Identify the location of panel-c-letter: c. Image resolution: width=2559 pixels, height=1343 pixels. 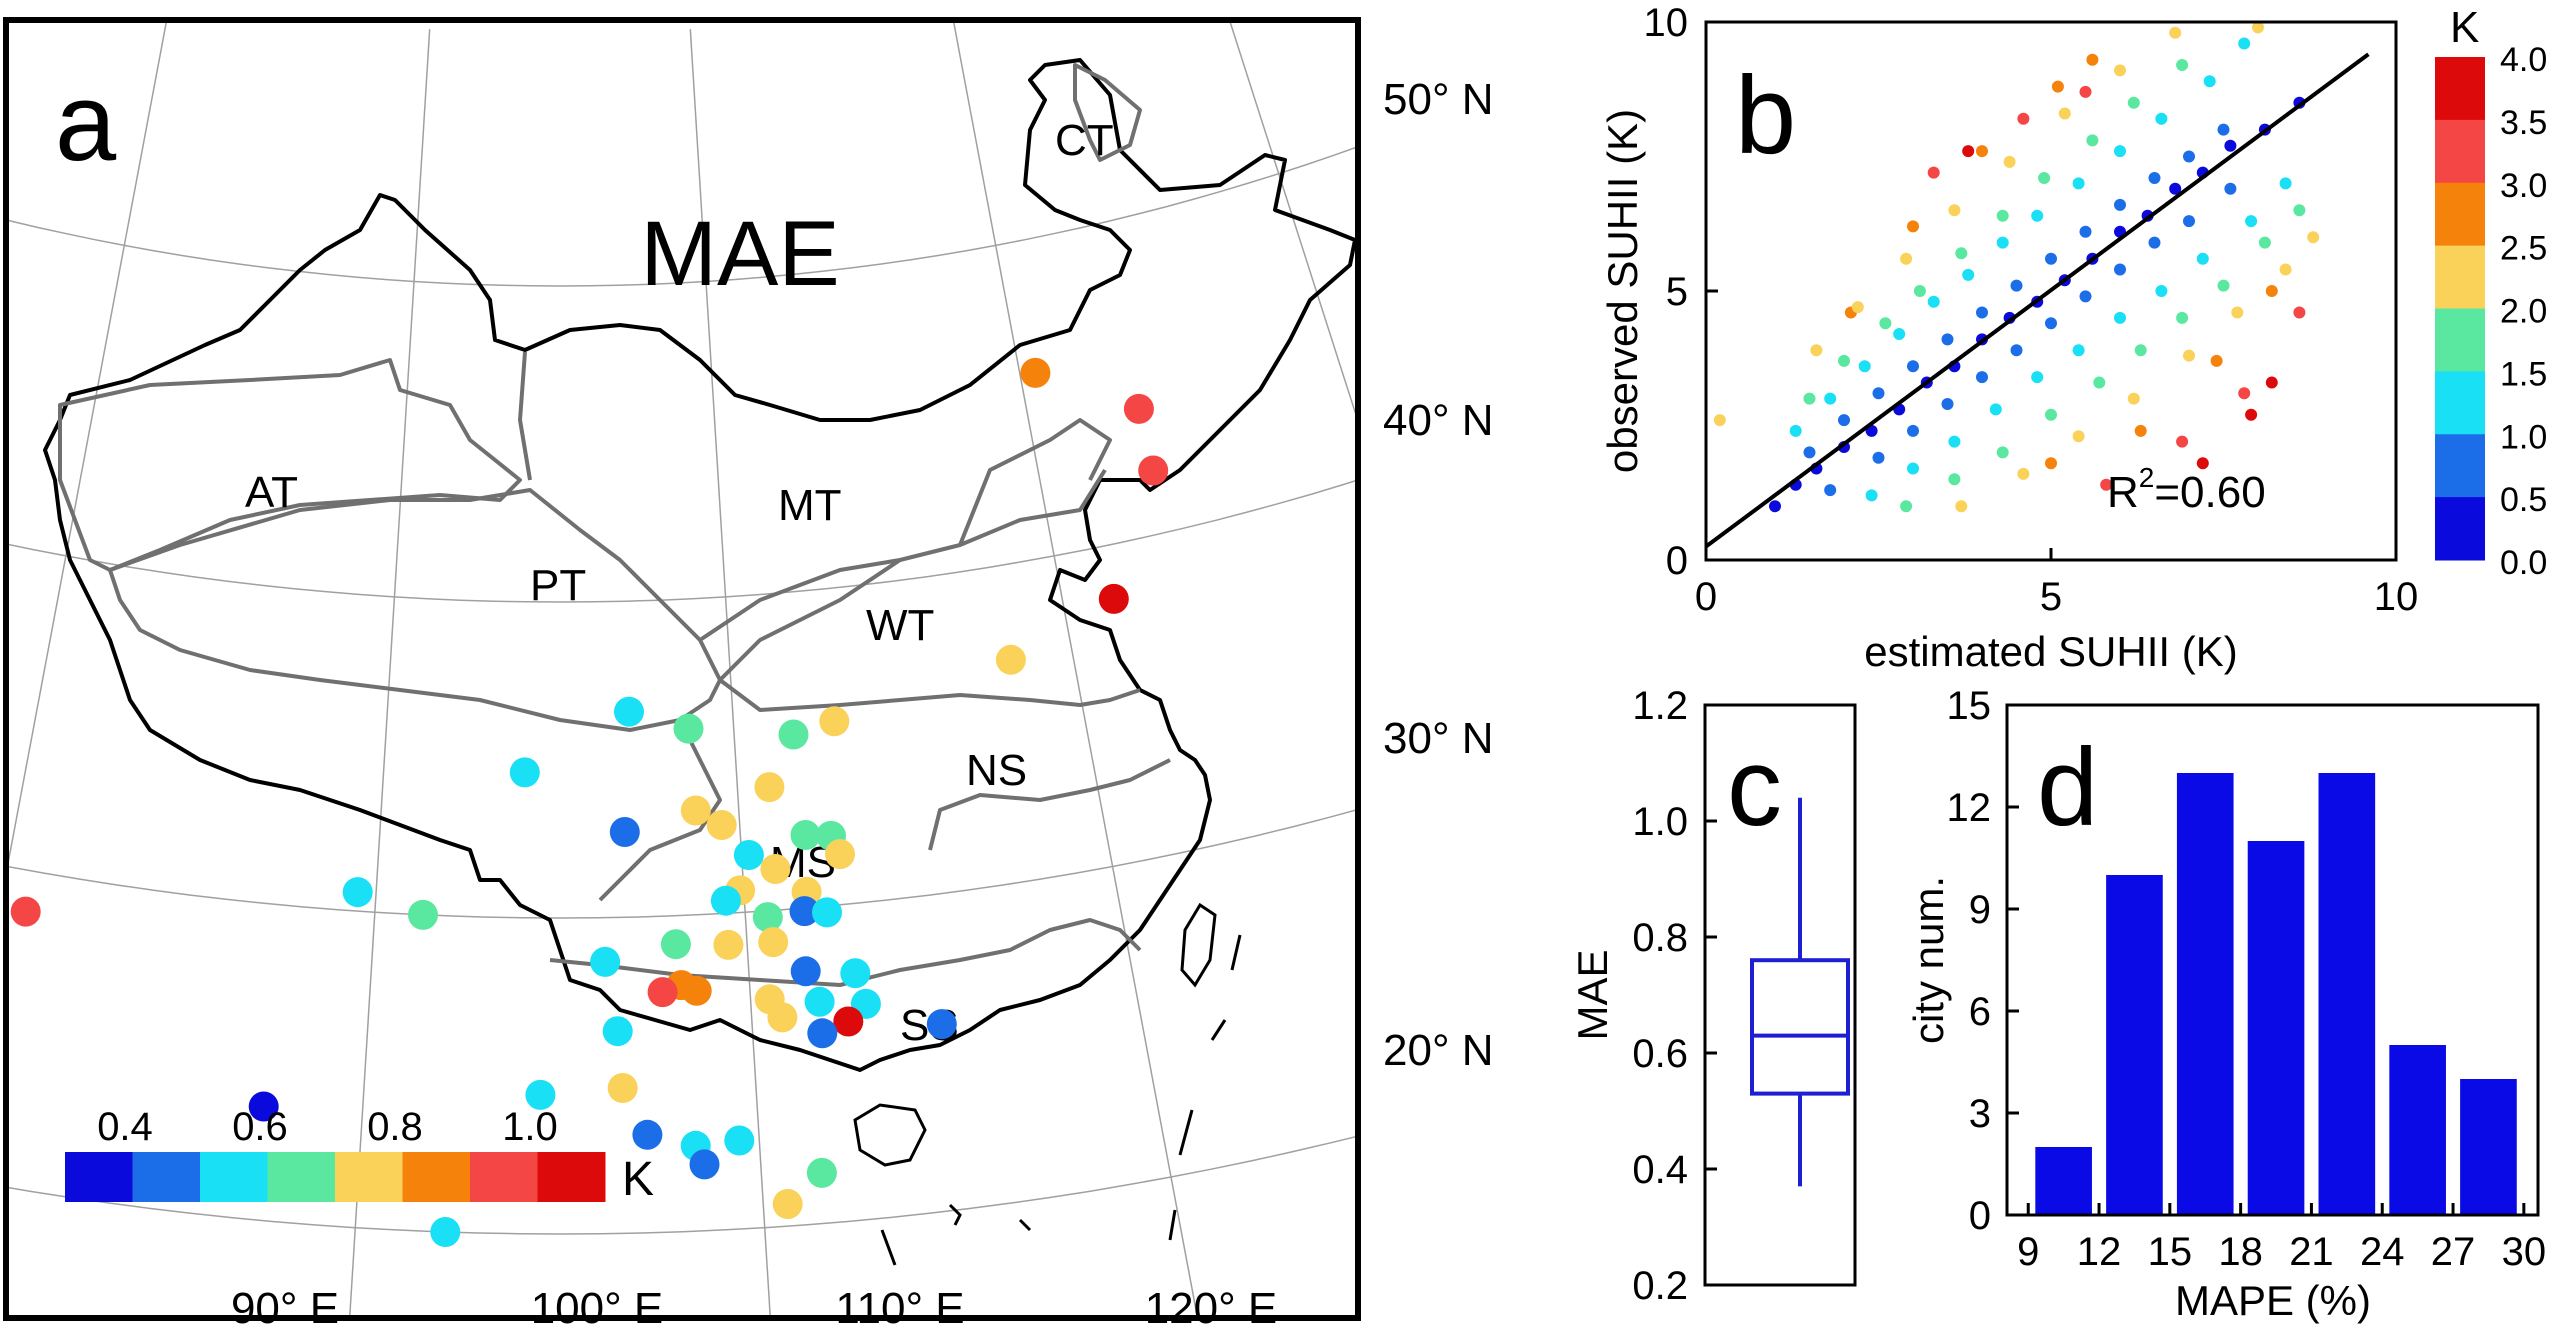
(1754, 787).